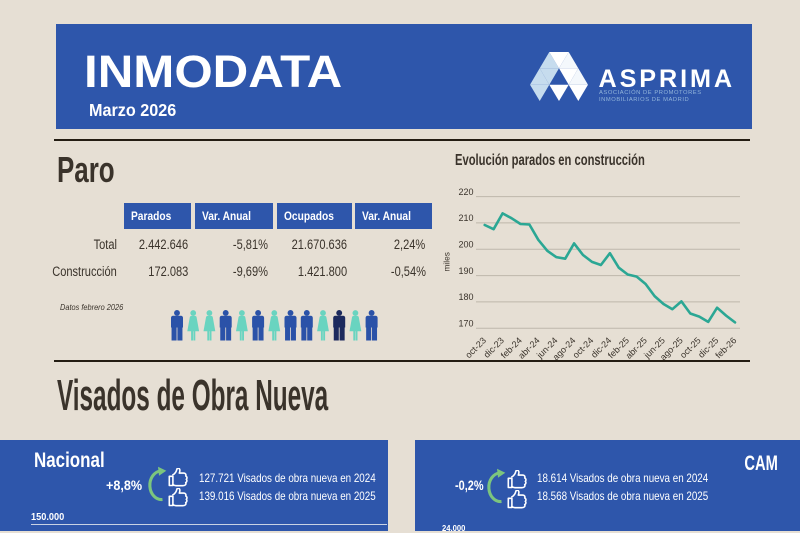 This screenshot has height=533, width=800. Describe the element at coordinates (667, 79) in the screenshot. I see `svg-text: ASPRIMA` at that location.